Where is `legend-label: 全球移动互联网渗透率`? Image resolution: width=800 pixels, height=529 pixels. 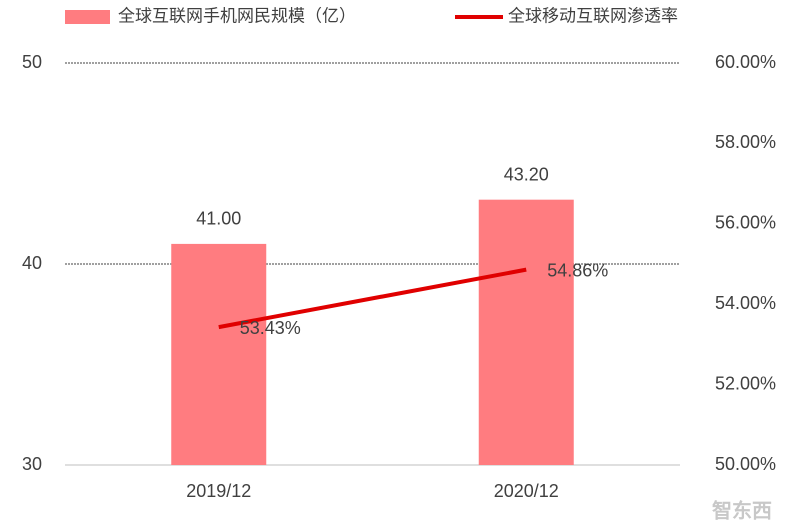 legend-label: 全球移动互联网渗透率 is located at coordinates (593, 15).